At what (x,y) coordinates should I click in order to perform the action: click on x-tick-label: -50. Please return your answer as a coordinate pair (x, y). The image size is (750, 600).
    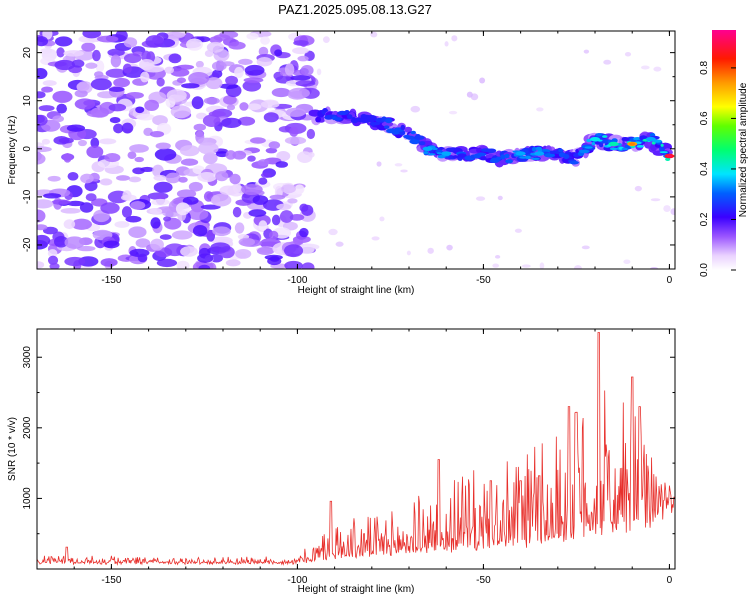
    Looking at the image, I should click on (483, 280).